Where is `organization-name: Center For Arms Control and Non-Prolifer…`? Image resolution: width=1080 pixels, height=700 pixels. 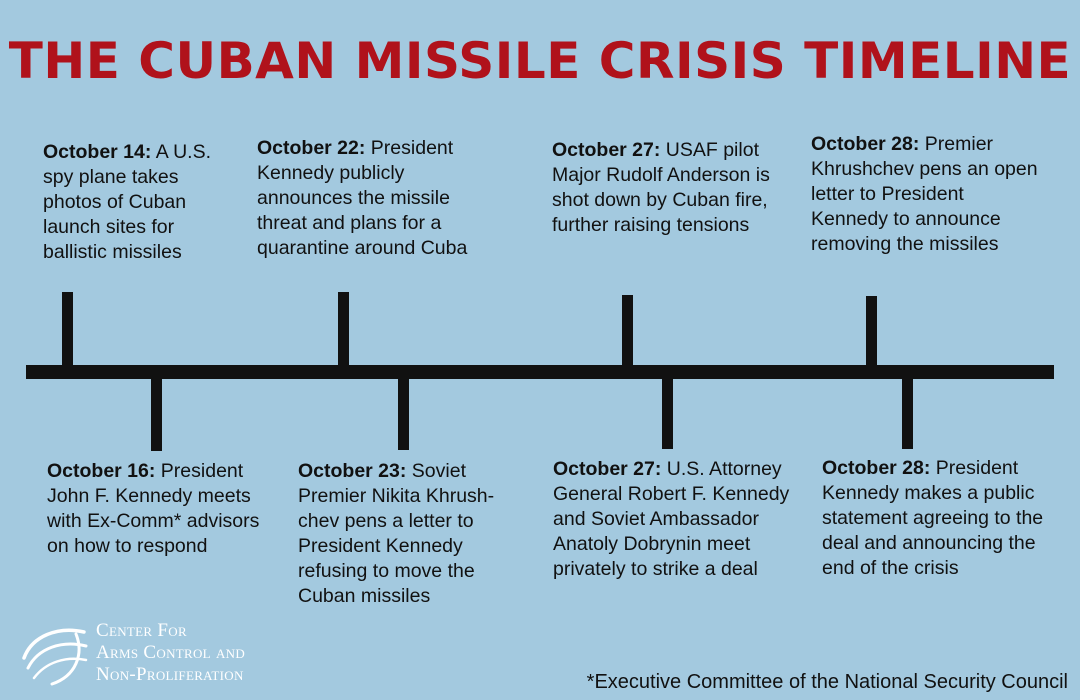
organization-name: Center For Arms Control and Non-Prolifer… is located at coordinates (170, 653).